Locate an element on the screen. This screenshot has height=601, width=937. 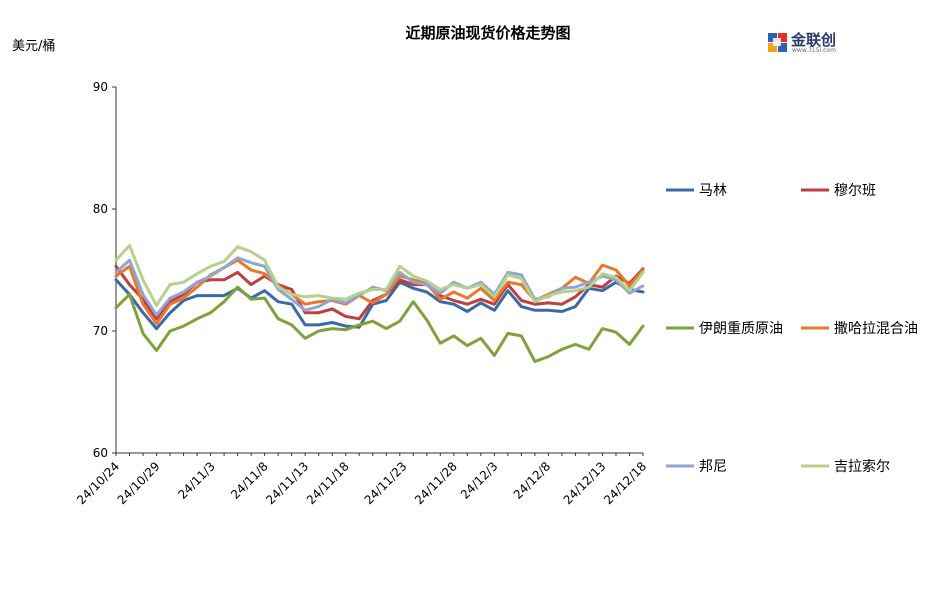
x-tick-label: 24/11/23 is located at coordinates (386, 483).